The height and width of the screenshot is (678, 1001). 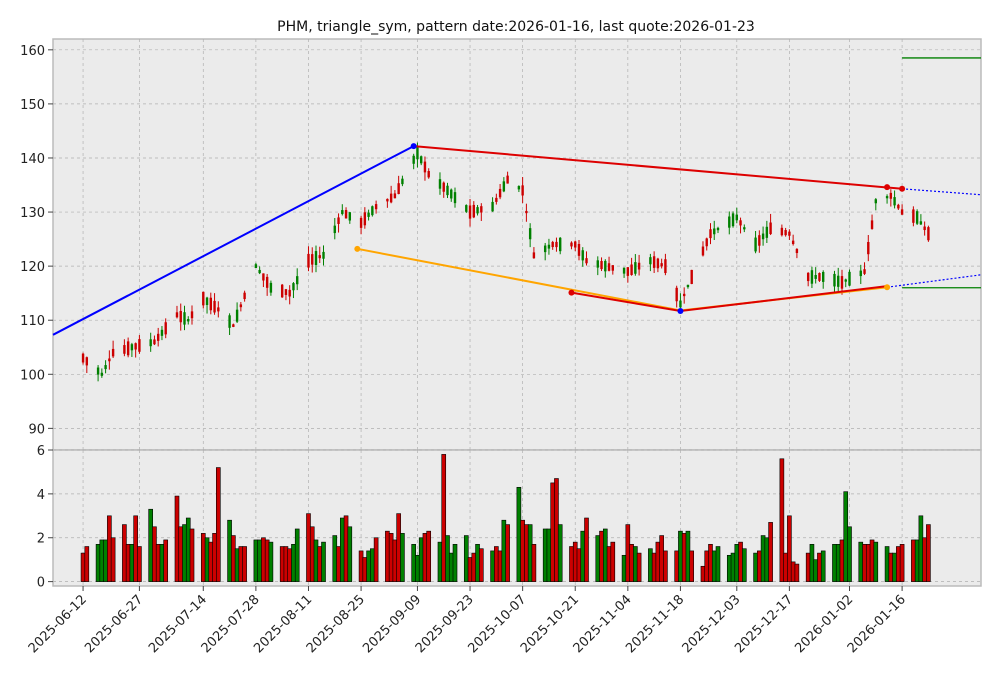 What do you see at coordinates (571, 292) in the screenshot?
I see `pivot-marker` at bounding box center [571, 292].